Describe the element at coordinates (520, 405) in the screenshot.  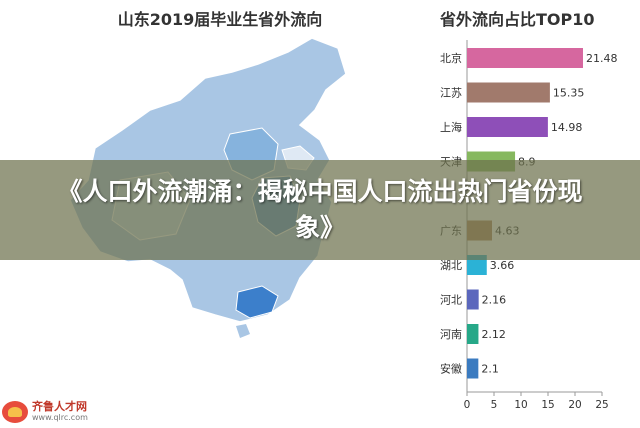
I see `x-tick-label: 10` at that location.